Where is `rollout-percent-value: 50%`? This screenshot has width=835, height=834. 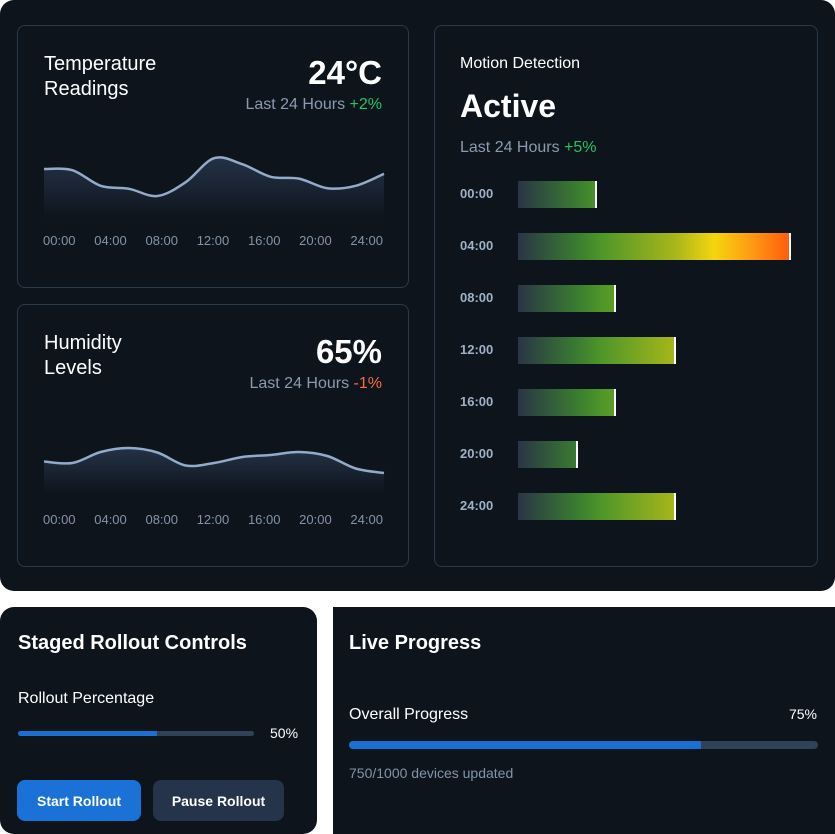
rollout-percent-value: 50% is located at coordinates (284, 733).